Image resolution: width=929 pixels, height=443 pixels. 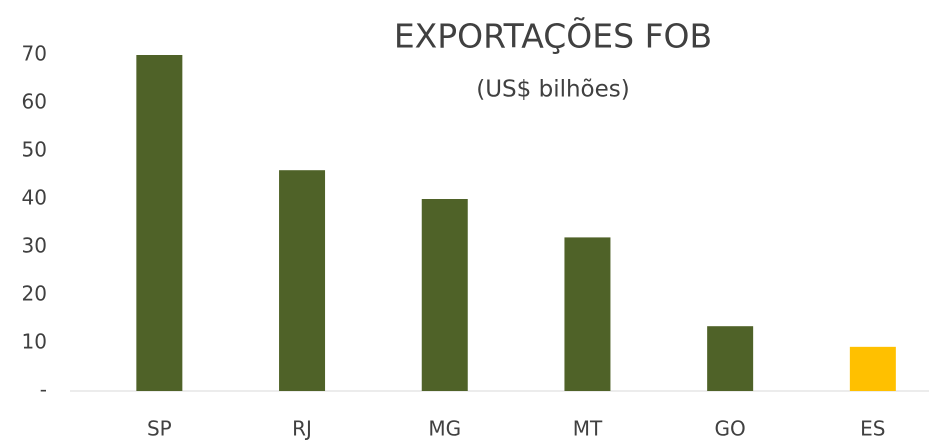 What do you see at coordinates (730, 429) in the screenshot?
I see `x-tick-label: GO` at bounding box center [730, 429].